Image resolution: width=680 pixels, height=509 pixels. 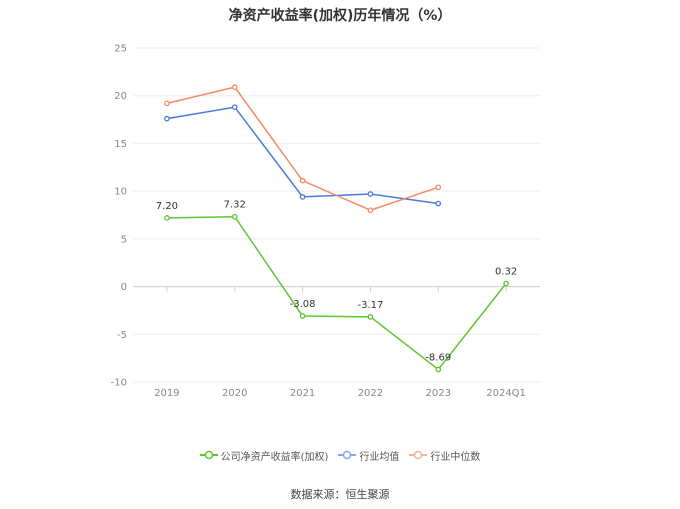 I want to click on y-tick-label: 15, so click(x=120, y=144).